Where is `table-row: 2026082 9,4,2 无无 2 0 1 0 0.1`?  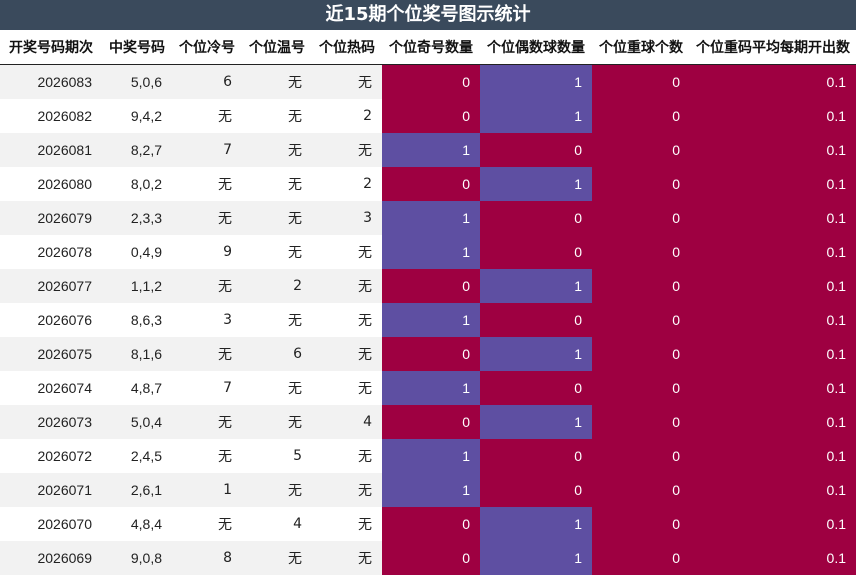 table-row: 2026082 9,4,2 无无 2 0 1 0 0.1 is located at coordinates (428, 115).